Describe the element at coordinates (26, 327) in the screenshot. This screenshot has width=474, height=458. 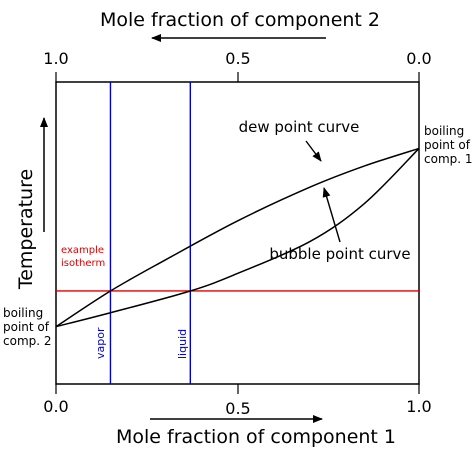
I see `left-endpoint-label-2: point of` at that location.